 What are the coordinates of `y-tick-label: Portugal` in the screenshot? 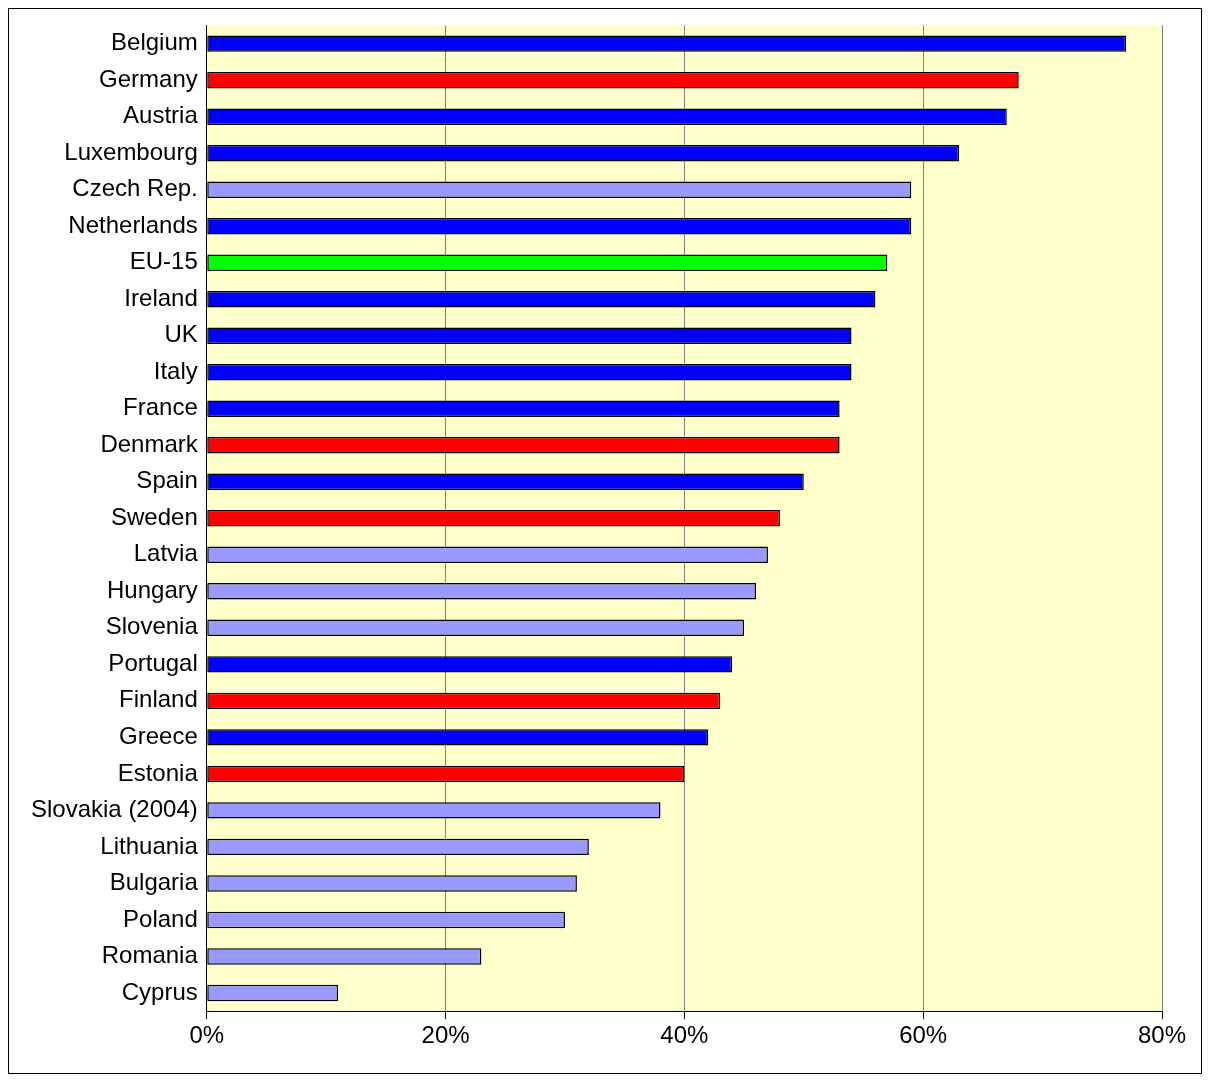 It's located at (153, 662).